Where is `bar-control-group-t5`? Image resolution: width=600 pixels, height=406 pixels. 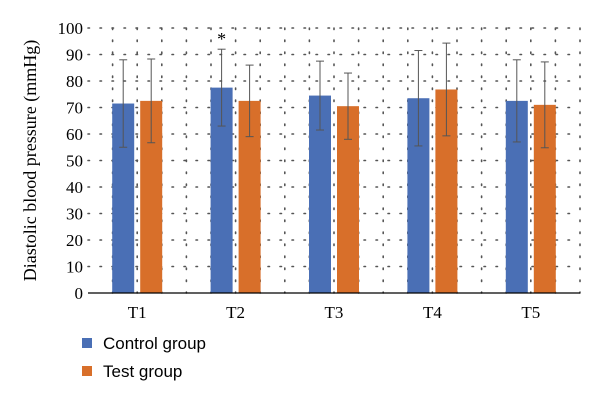
bar-control-group-t5 is located at coordinates (516, 196).